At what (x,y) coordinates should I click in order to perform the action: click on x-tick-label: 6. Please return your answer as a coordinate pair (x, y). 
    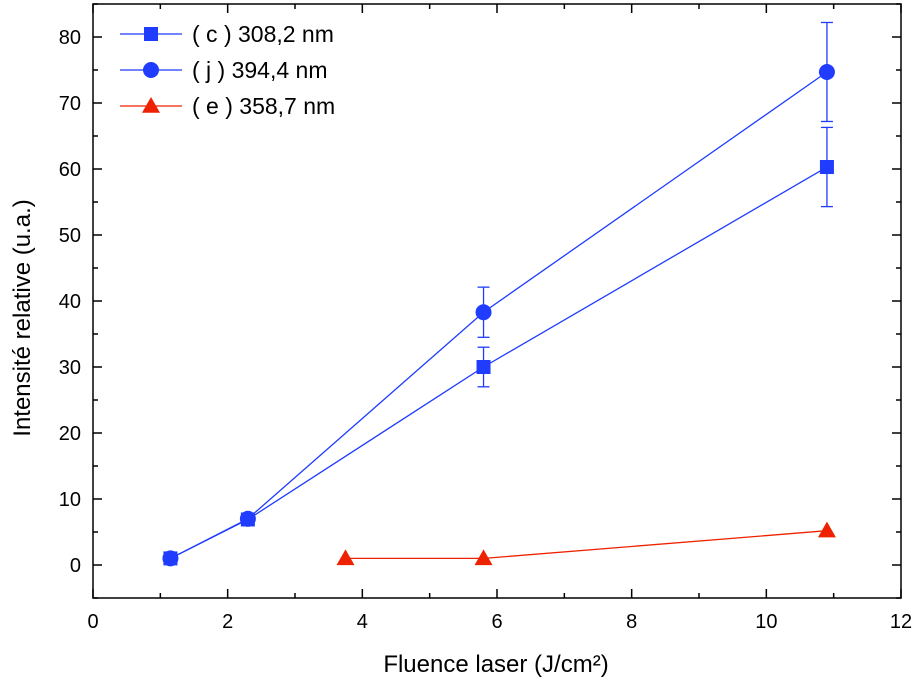
    Looking at the image, I should click on (496, 622).